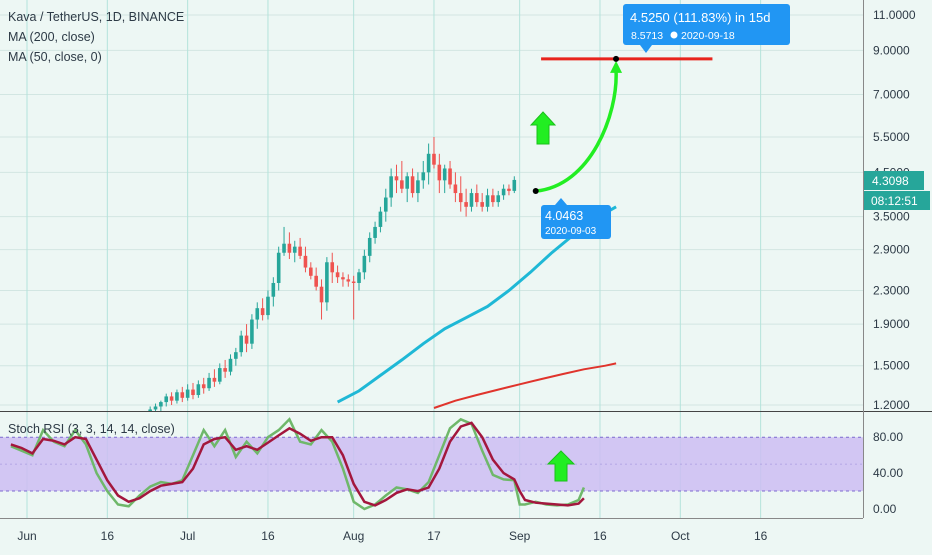 This screenshot has width=932, height=555. What do you see at coordinates (576, 131) in the screenshot?
I see `projection-curve` at bounding box center [576, 131].